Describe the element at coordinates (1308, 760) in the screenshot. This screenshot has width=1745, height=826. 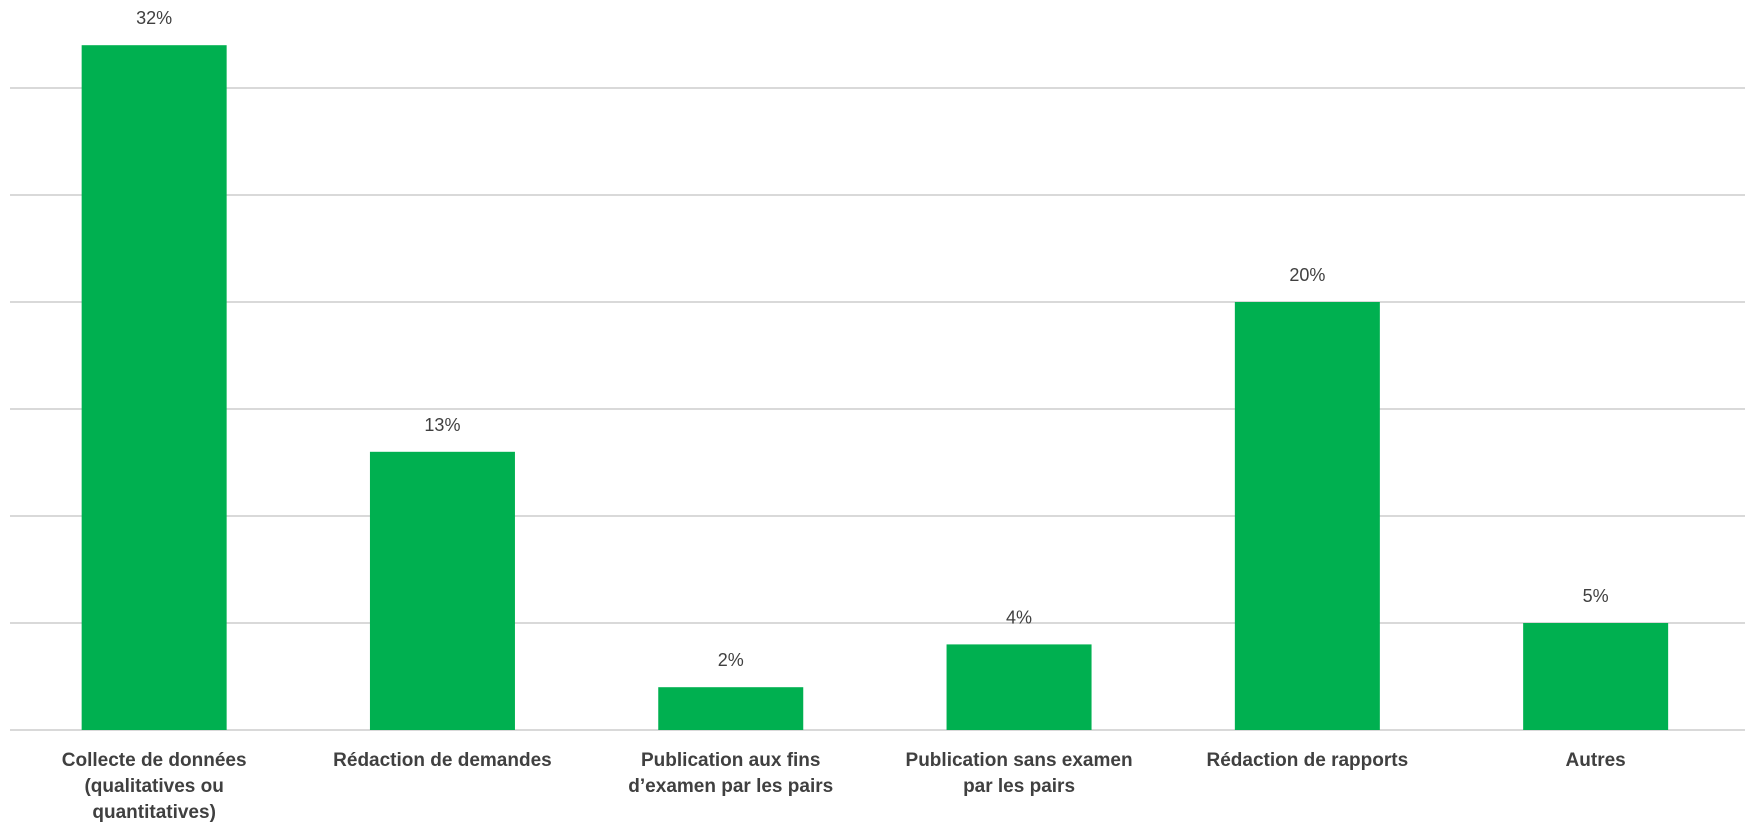
I see `x-tick-label: Rédaction de rapports` at that location.